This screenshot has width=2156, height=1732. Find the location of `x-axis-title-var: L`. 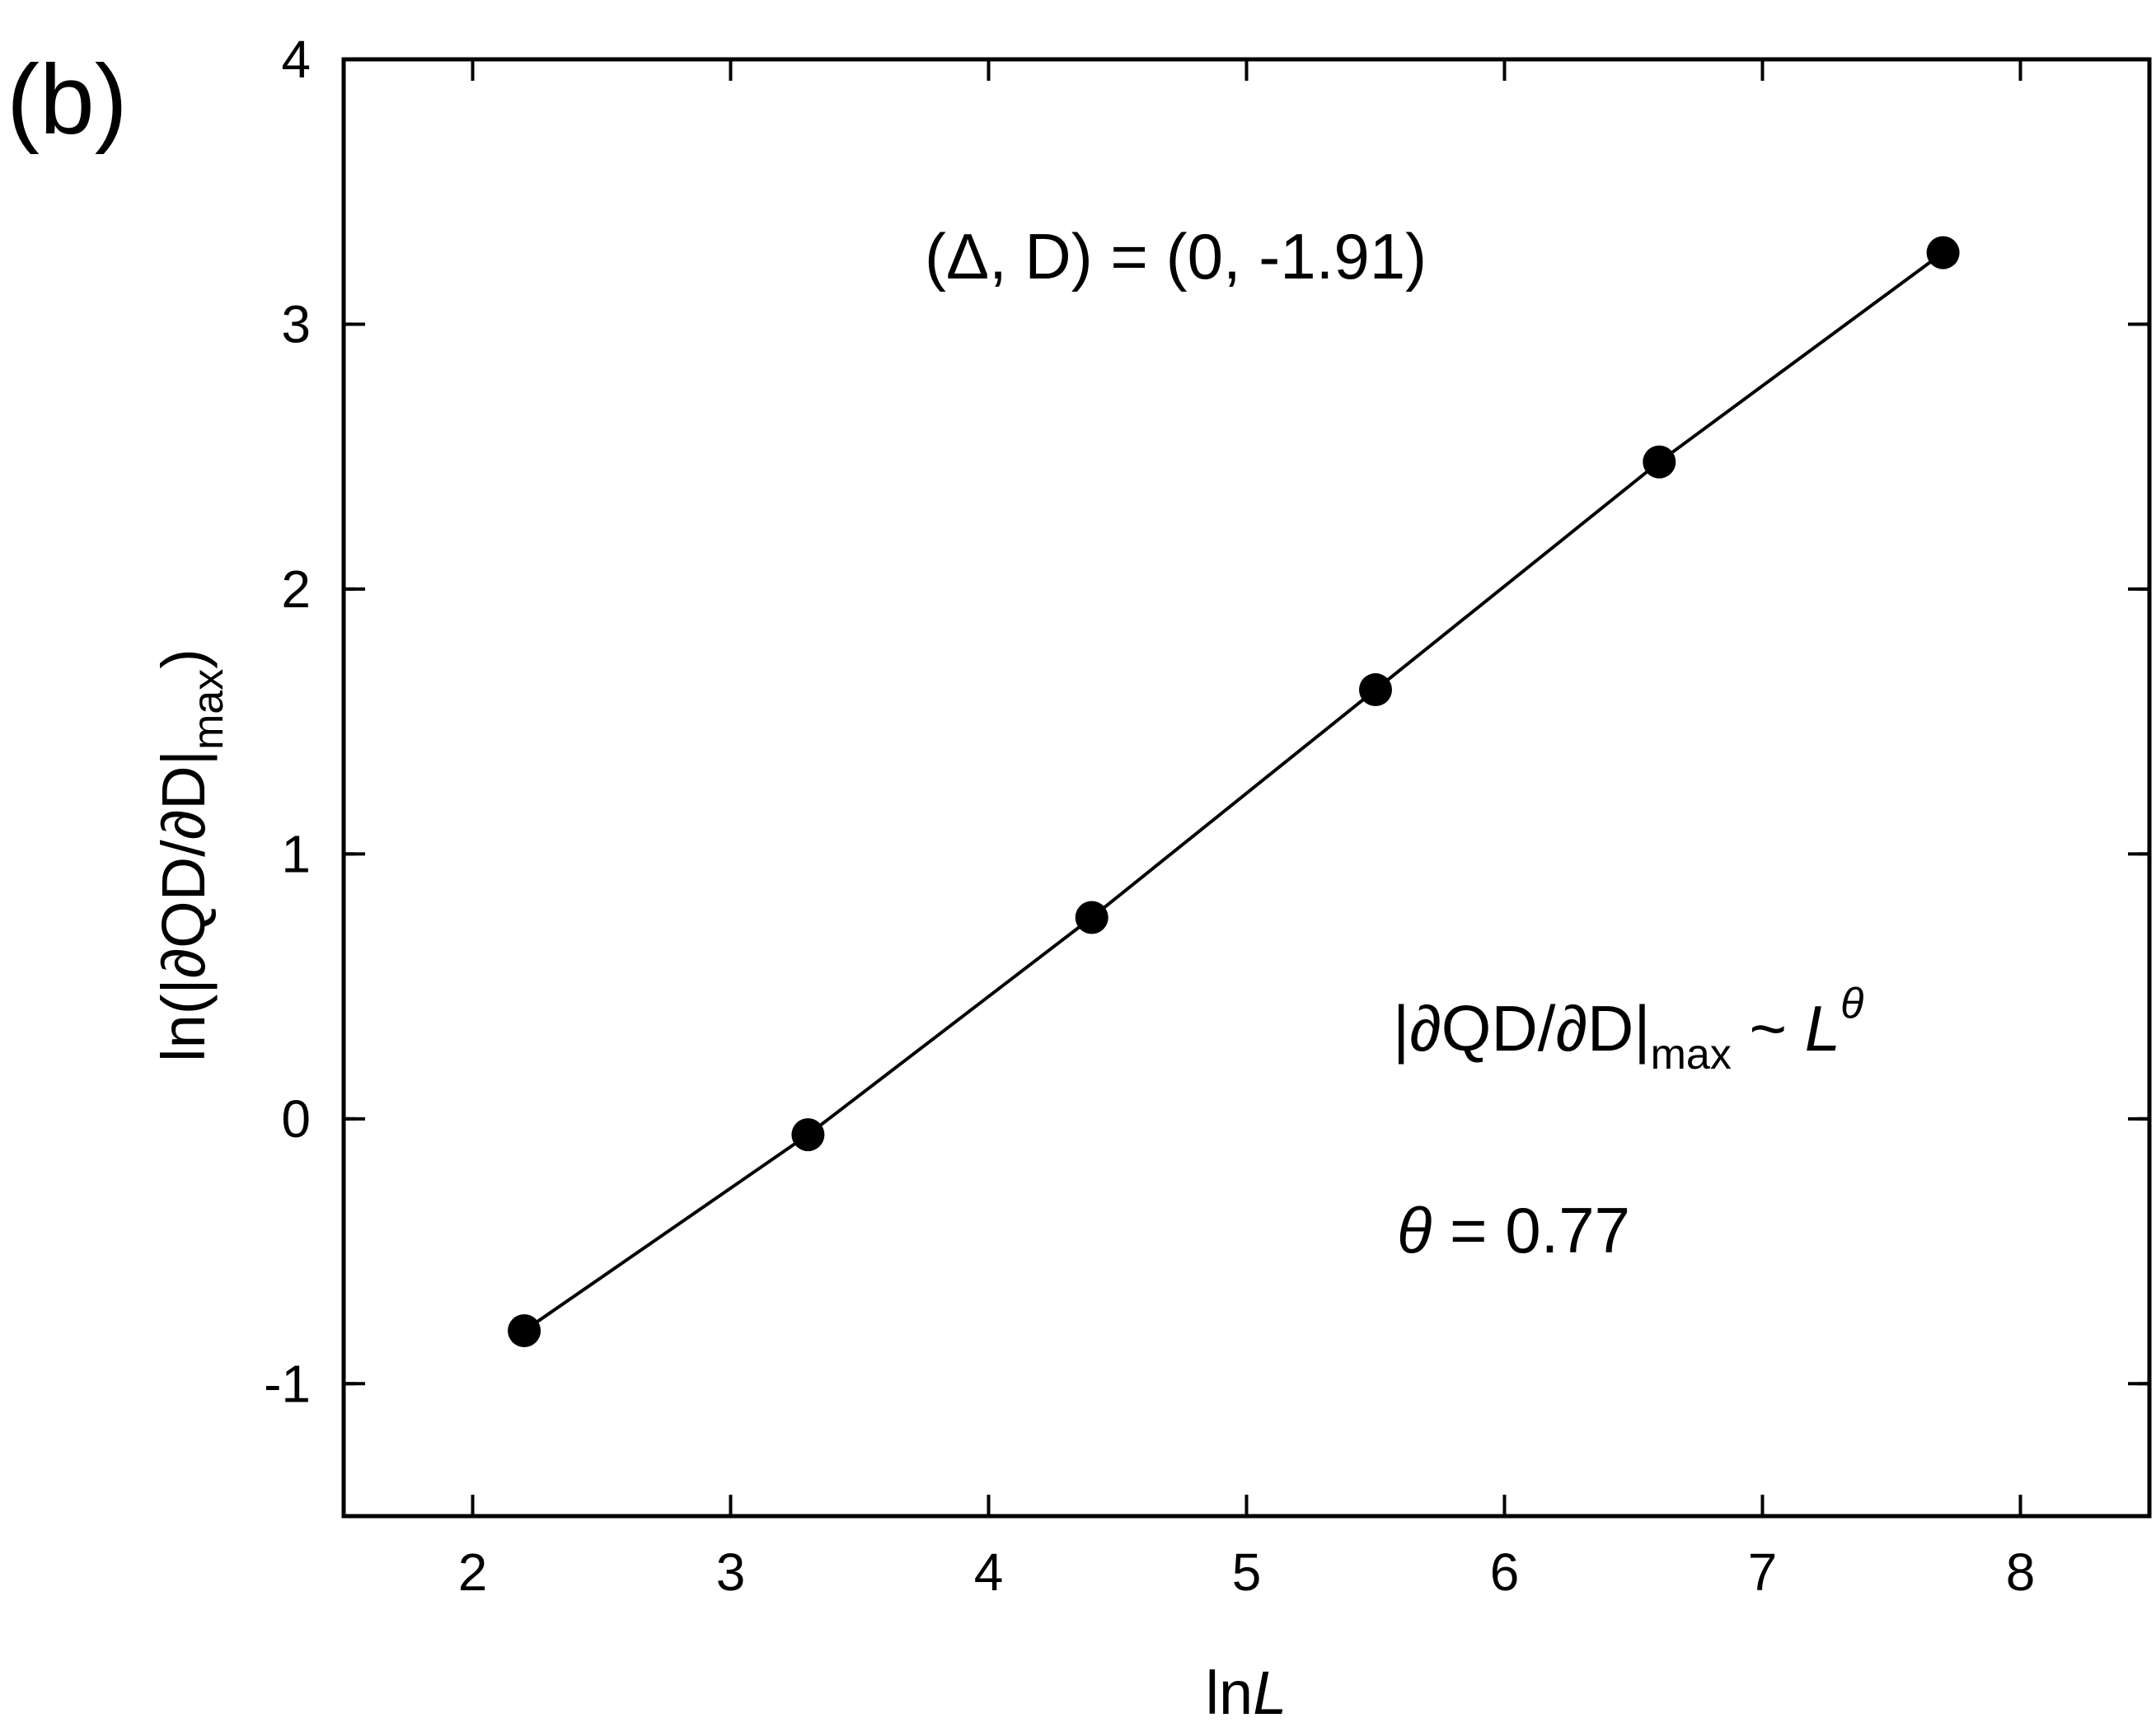

x-axis-title-var: L is located at coordinates (1270, 1693).